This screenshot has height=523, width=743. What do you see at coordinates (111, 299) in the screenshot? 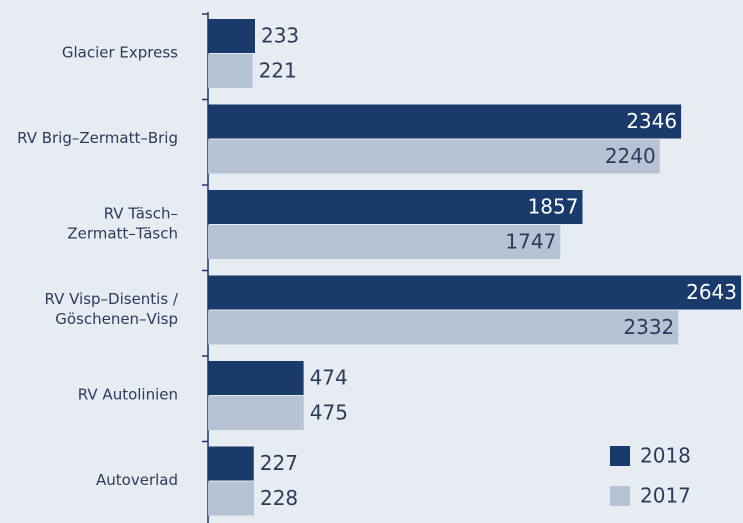
I see `category-label: RV Visp–Disentis /` at bounding box center [111, 299].